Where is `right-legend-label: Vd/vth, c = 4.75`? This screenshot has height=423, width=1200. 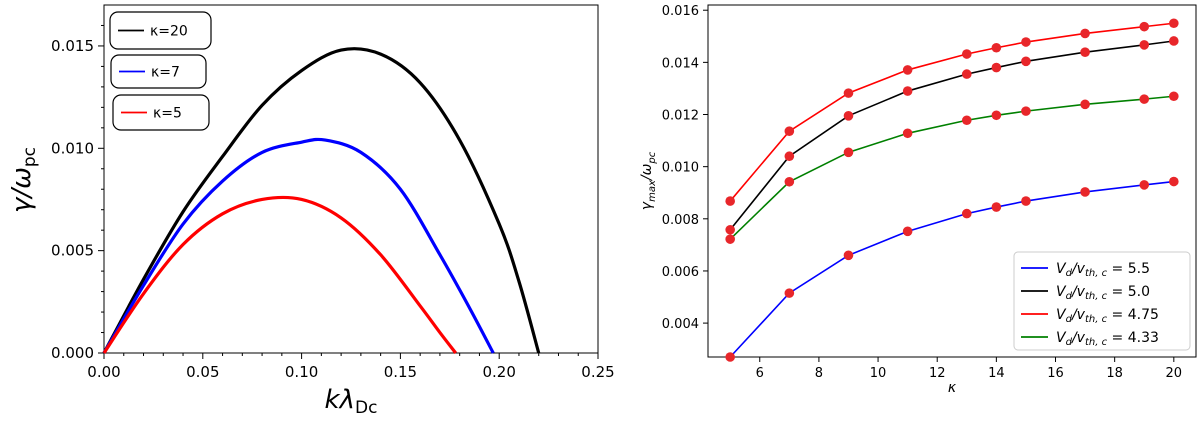
right-legend-label: Vd/vth, c = 4.75 is located at coordinates (1107, 316).